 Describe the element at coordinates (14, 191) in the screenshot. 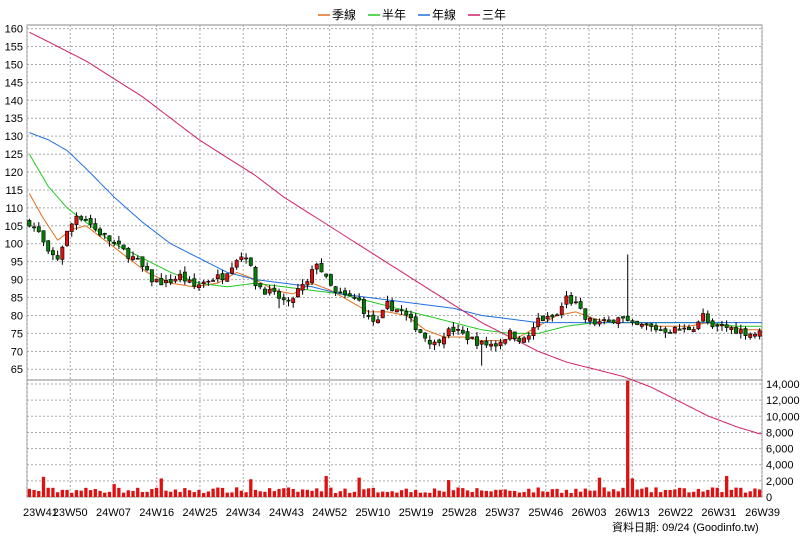

I see `price-tick-label: 115` at that location.